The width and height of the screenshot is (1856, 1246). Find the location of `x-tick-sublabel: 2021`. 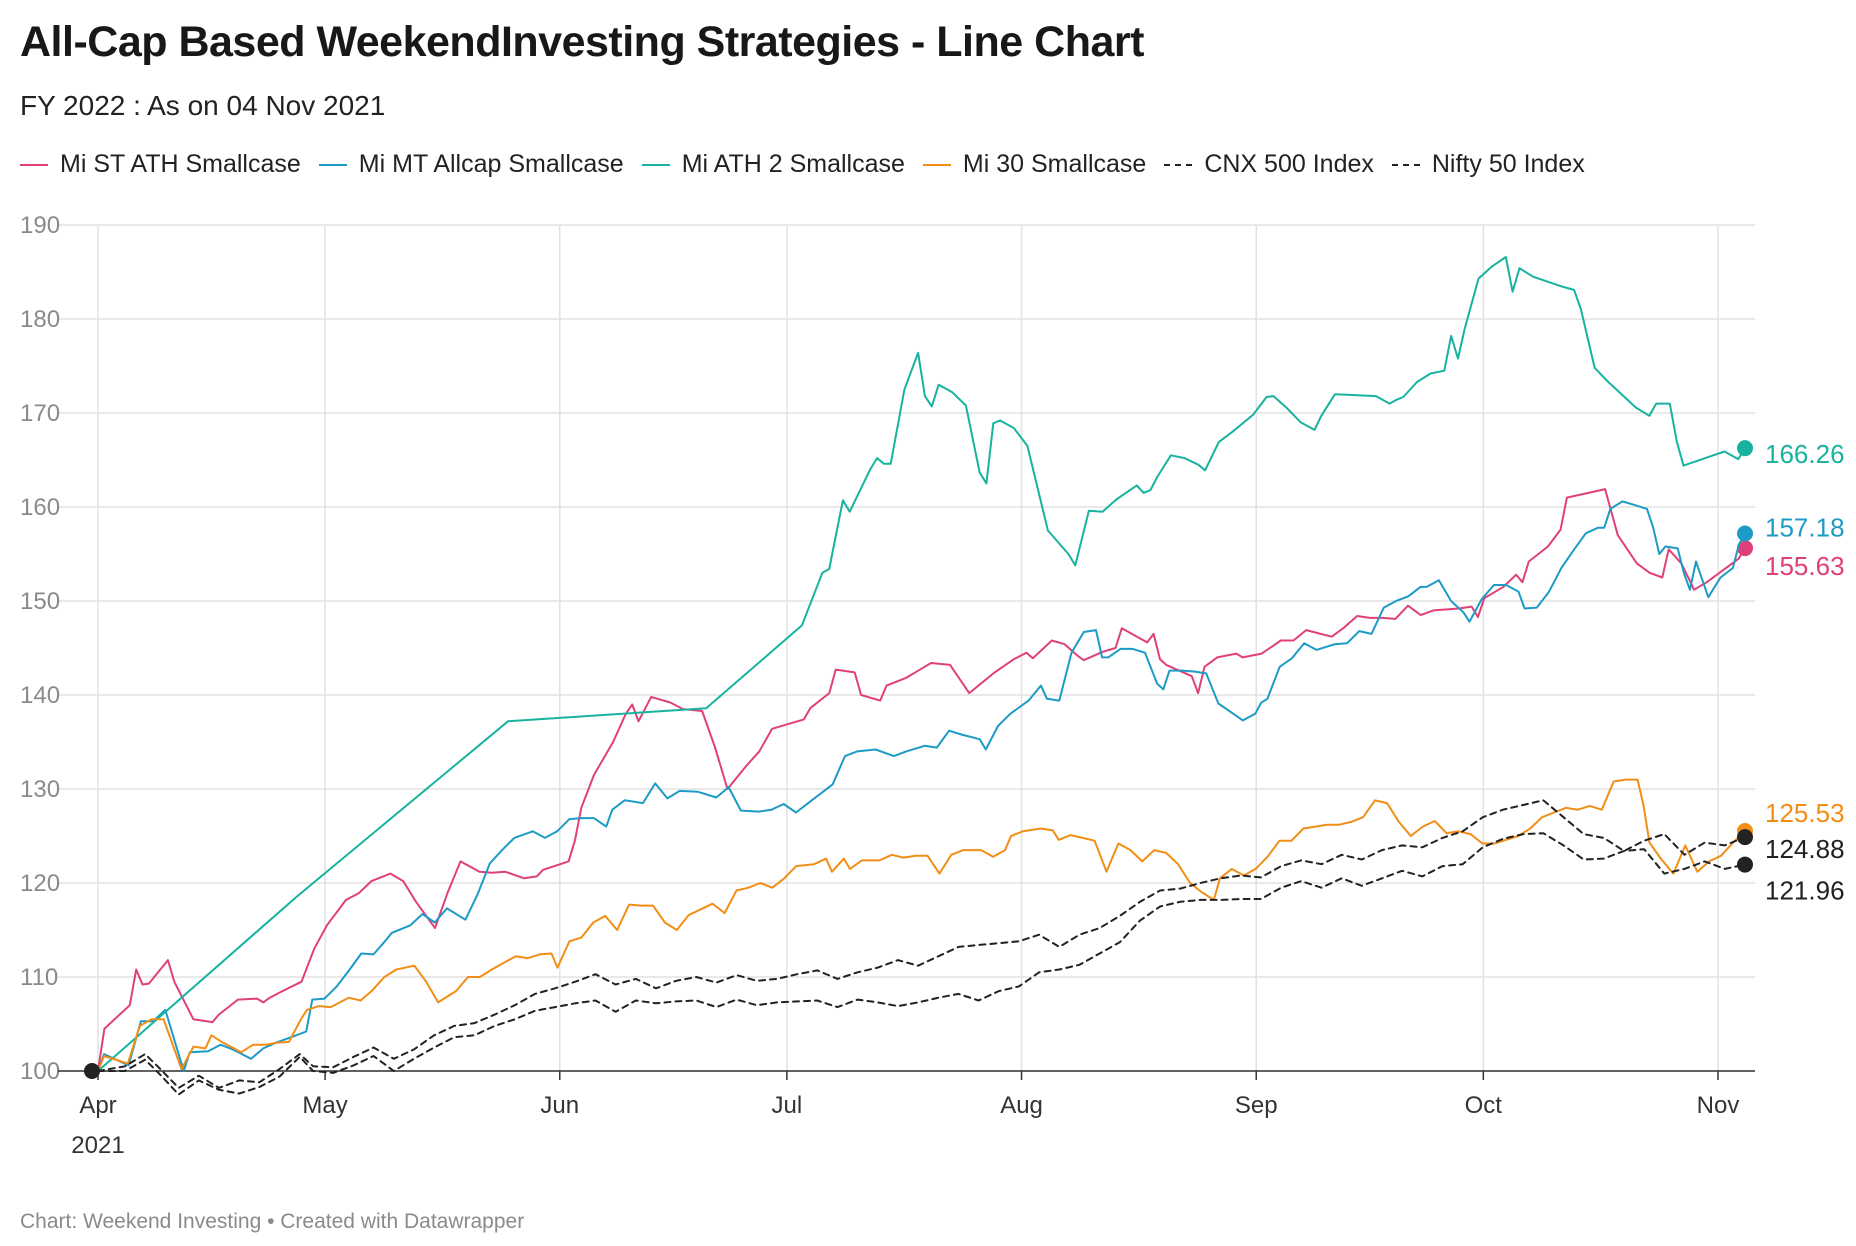

x-tick-sublabel: 2021 is located at coordinates (97, 1145).